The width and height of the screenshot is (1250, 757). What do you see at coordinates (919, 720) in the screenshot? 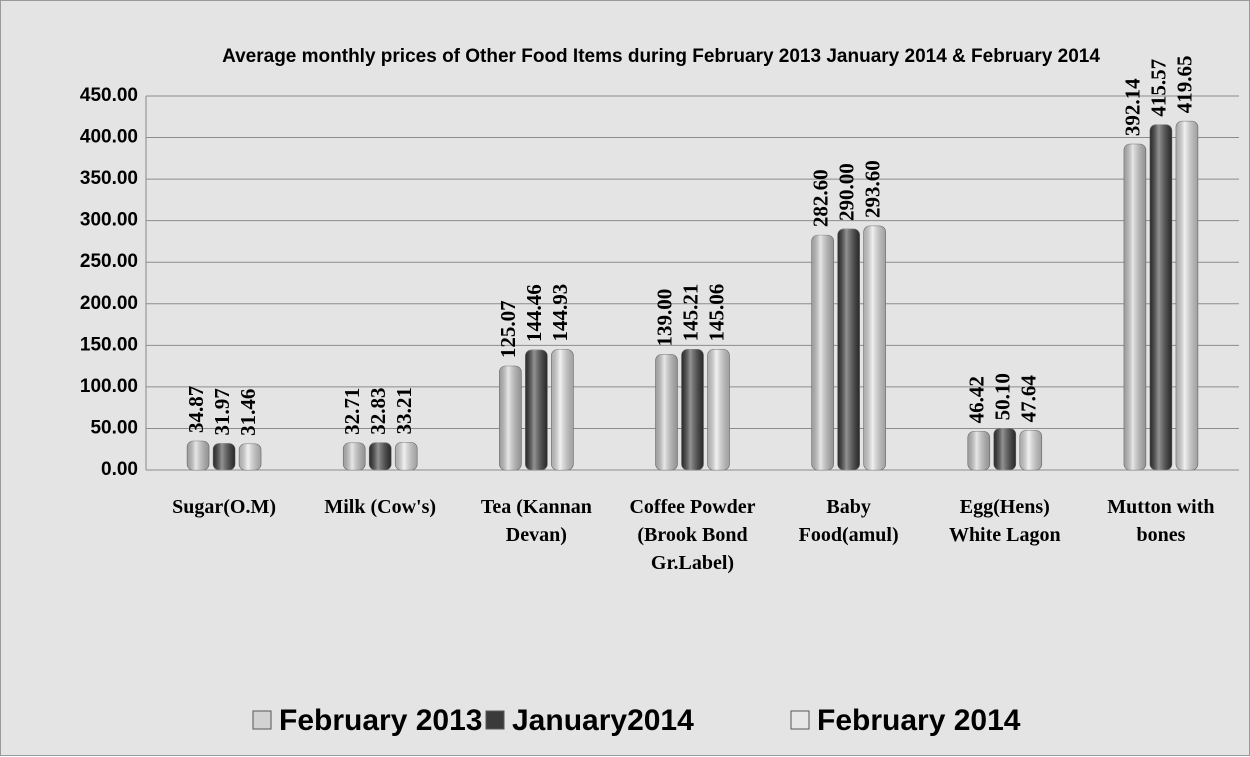
I see `legend-label: February 2014` at bounding box center [919, 720].